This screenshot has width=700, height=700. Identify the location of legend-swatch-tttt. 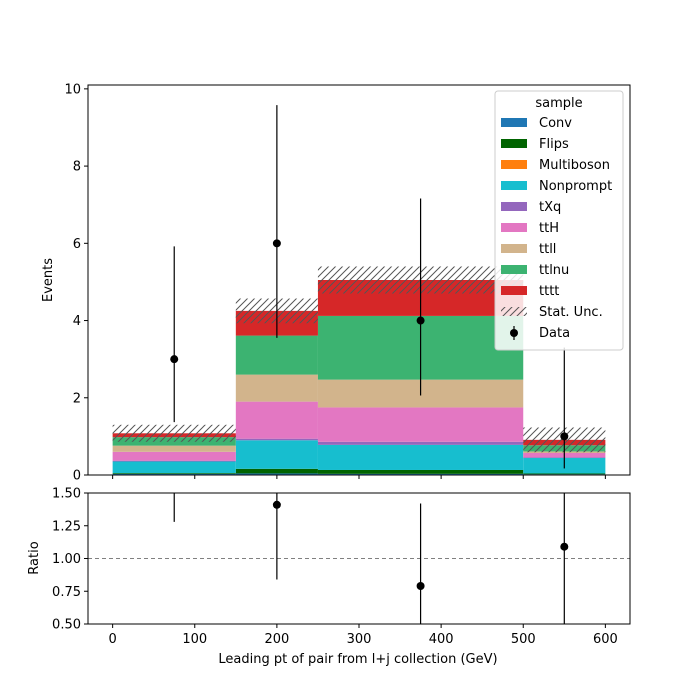
(514, 290).